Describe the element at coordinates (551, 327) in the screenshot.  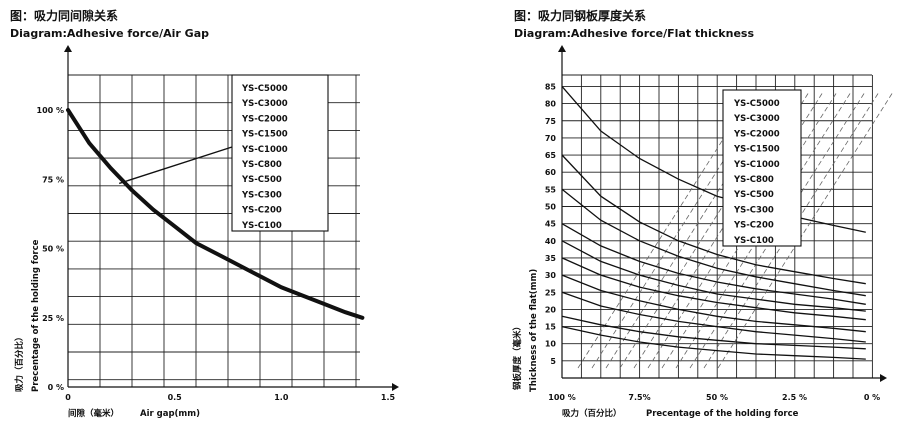
I see `chart2-y-tick-label: 15` at that location.